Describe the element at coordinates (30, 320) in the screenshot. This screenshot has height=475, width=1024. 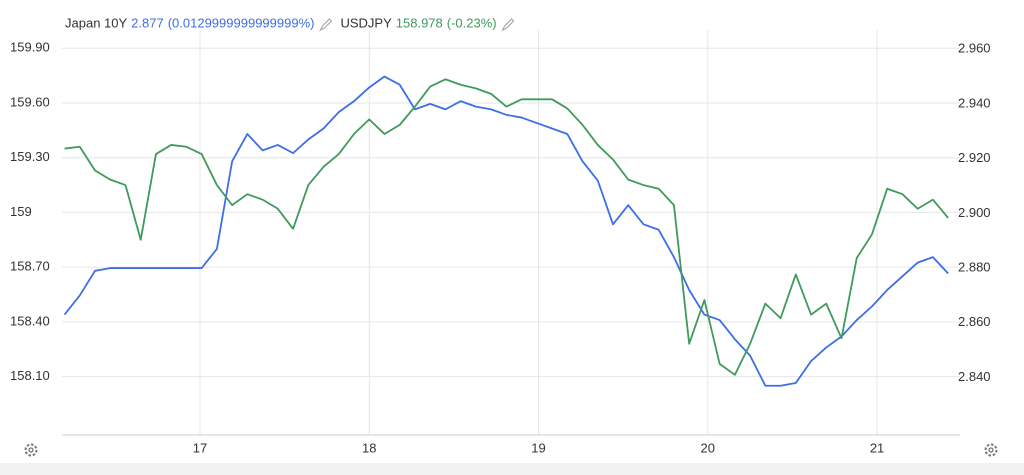
I see `y-tick-label: 158.40` at that location.